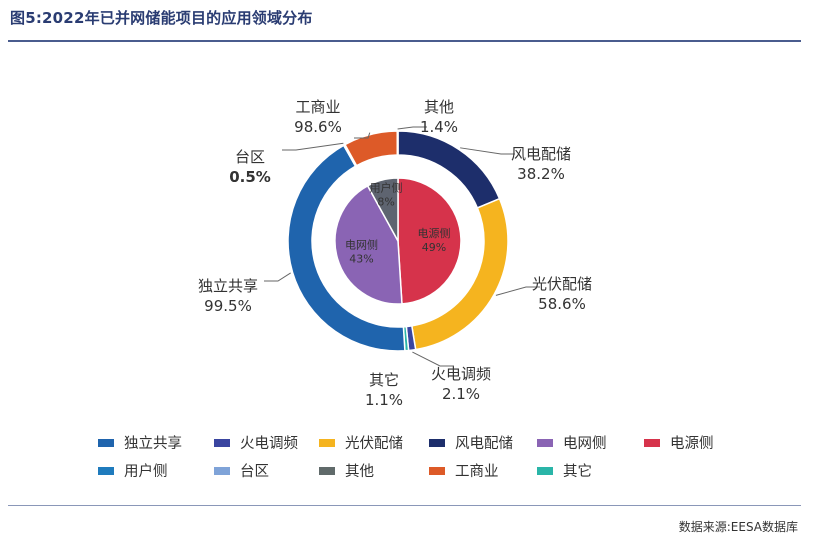 The image size is (831, 547). Describe the element at coordinates (153, 444) in the screenshot. I see `legend-label: 独立共享` at that location.